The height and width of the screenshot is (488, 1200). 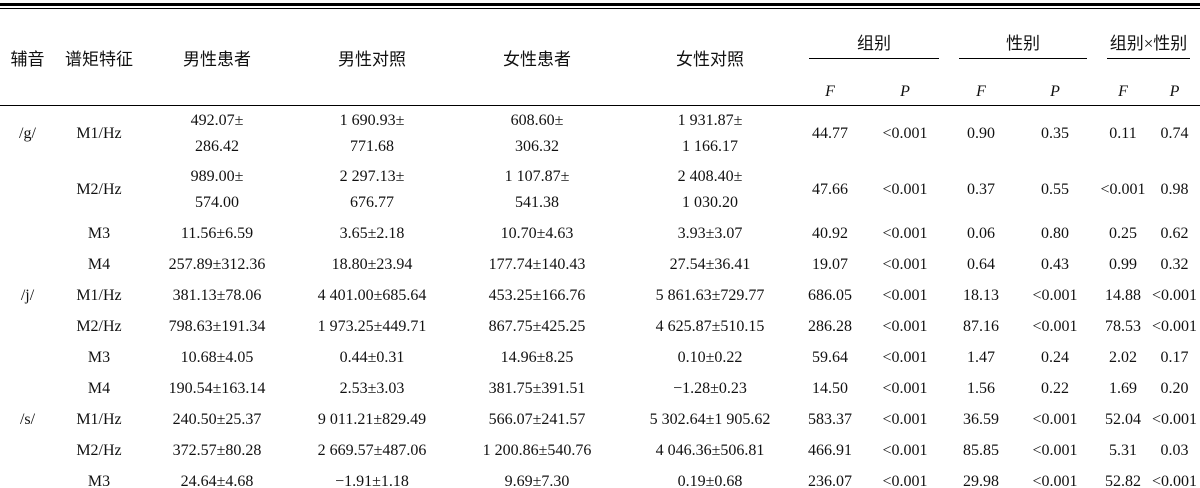 What do you see at coordinates (981, 295) in the screenshot?
I see `value-cell: 18.13` at bounding box center [981, 295].